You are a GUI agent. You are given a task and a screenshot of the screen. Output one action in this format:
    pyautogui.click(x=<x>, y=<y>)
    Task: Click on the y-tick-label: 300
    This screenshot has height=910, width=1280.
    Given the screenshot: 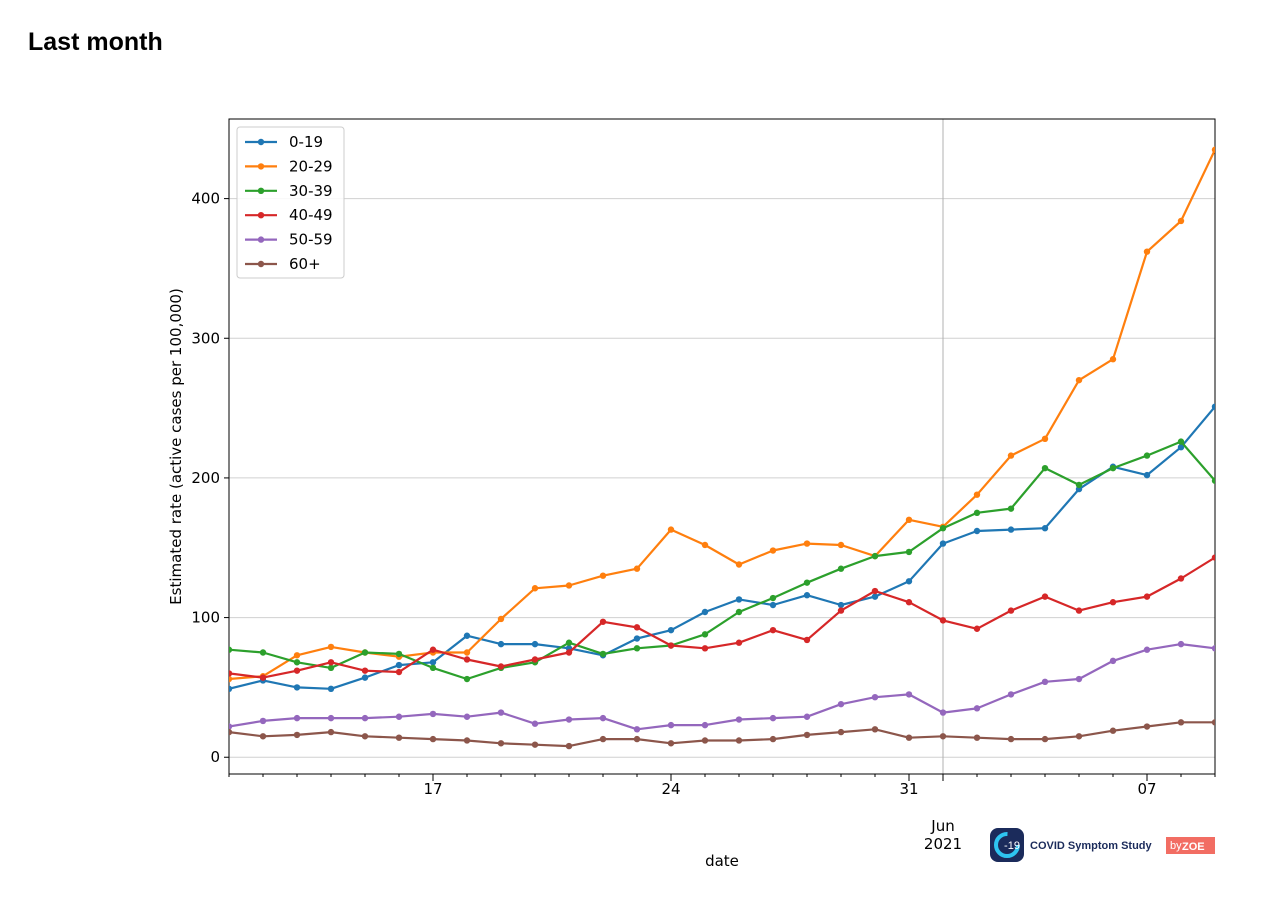 What is the action you would take?
    pyautogui.click(x=205, y=338)
    